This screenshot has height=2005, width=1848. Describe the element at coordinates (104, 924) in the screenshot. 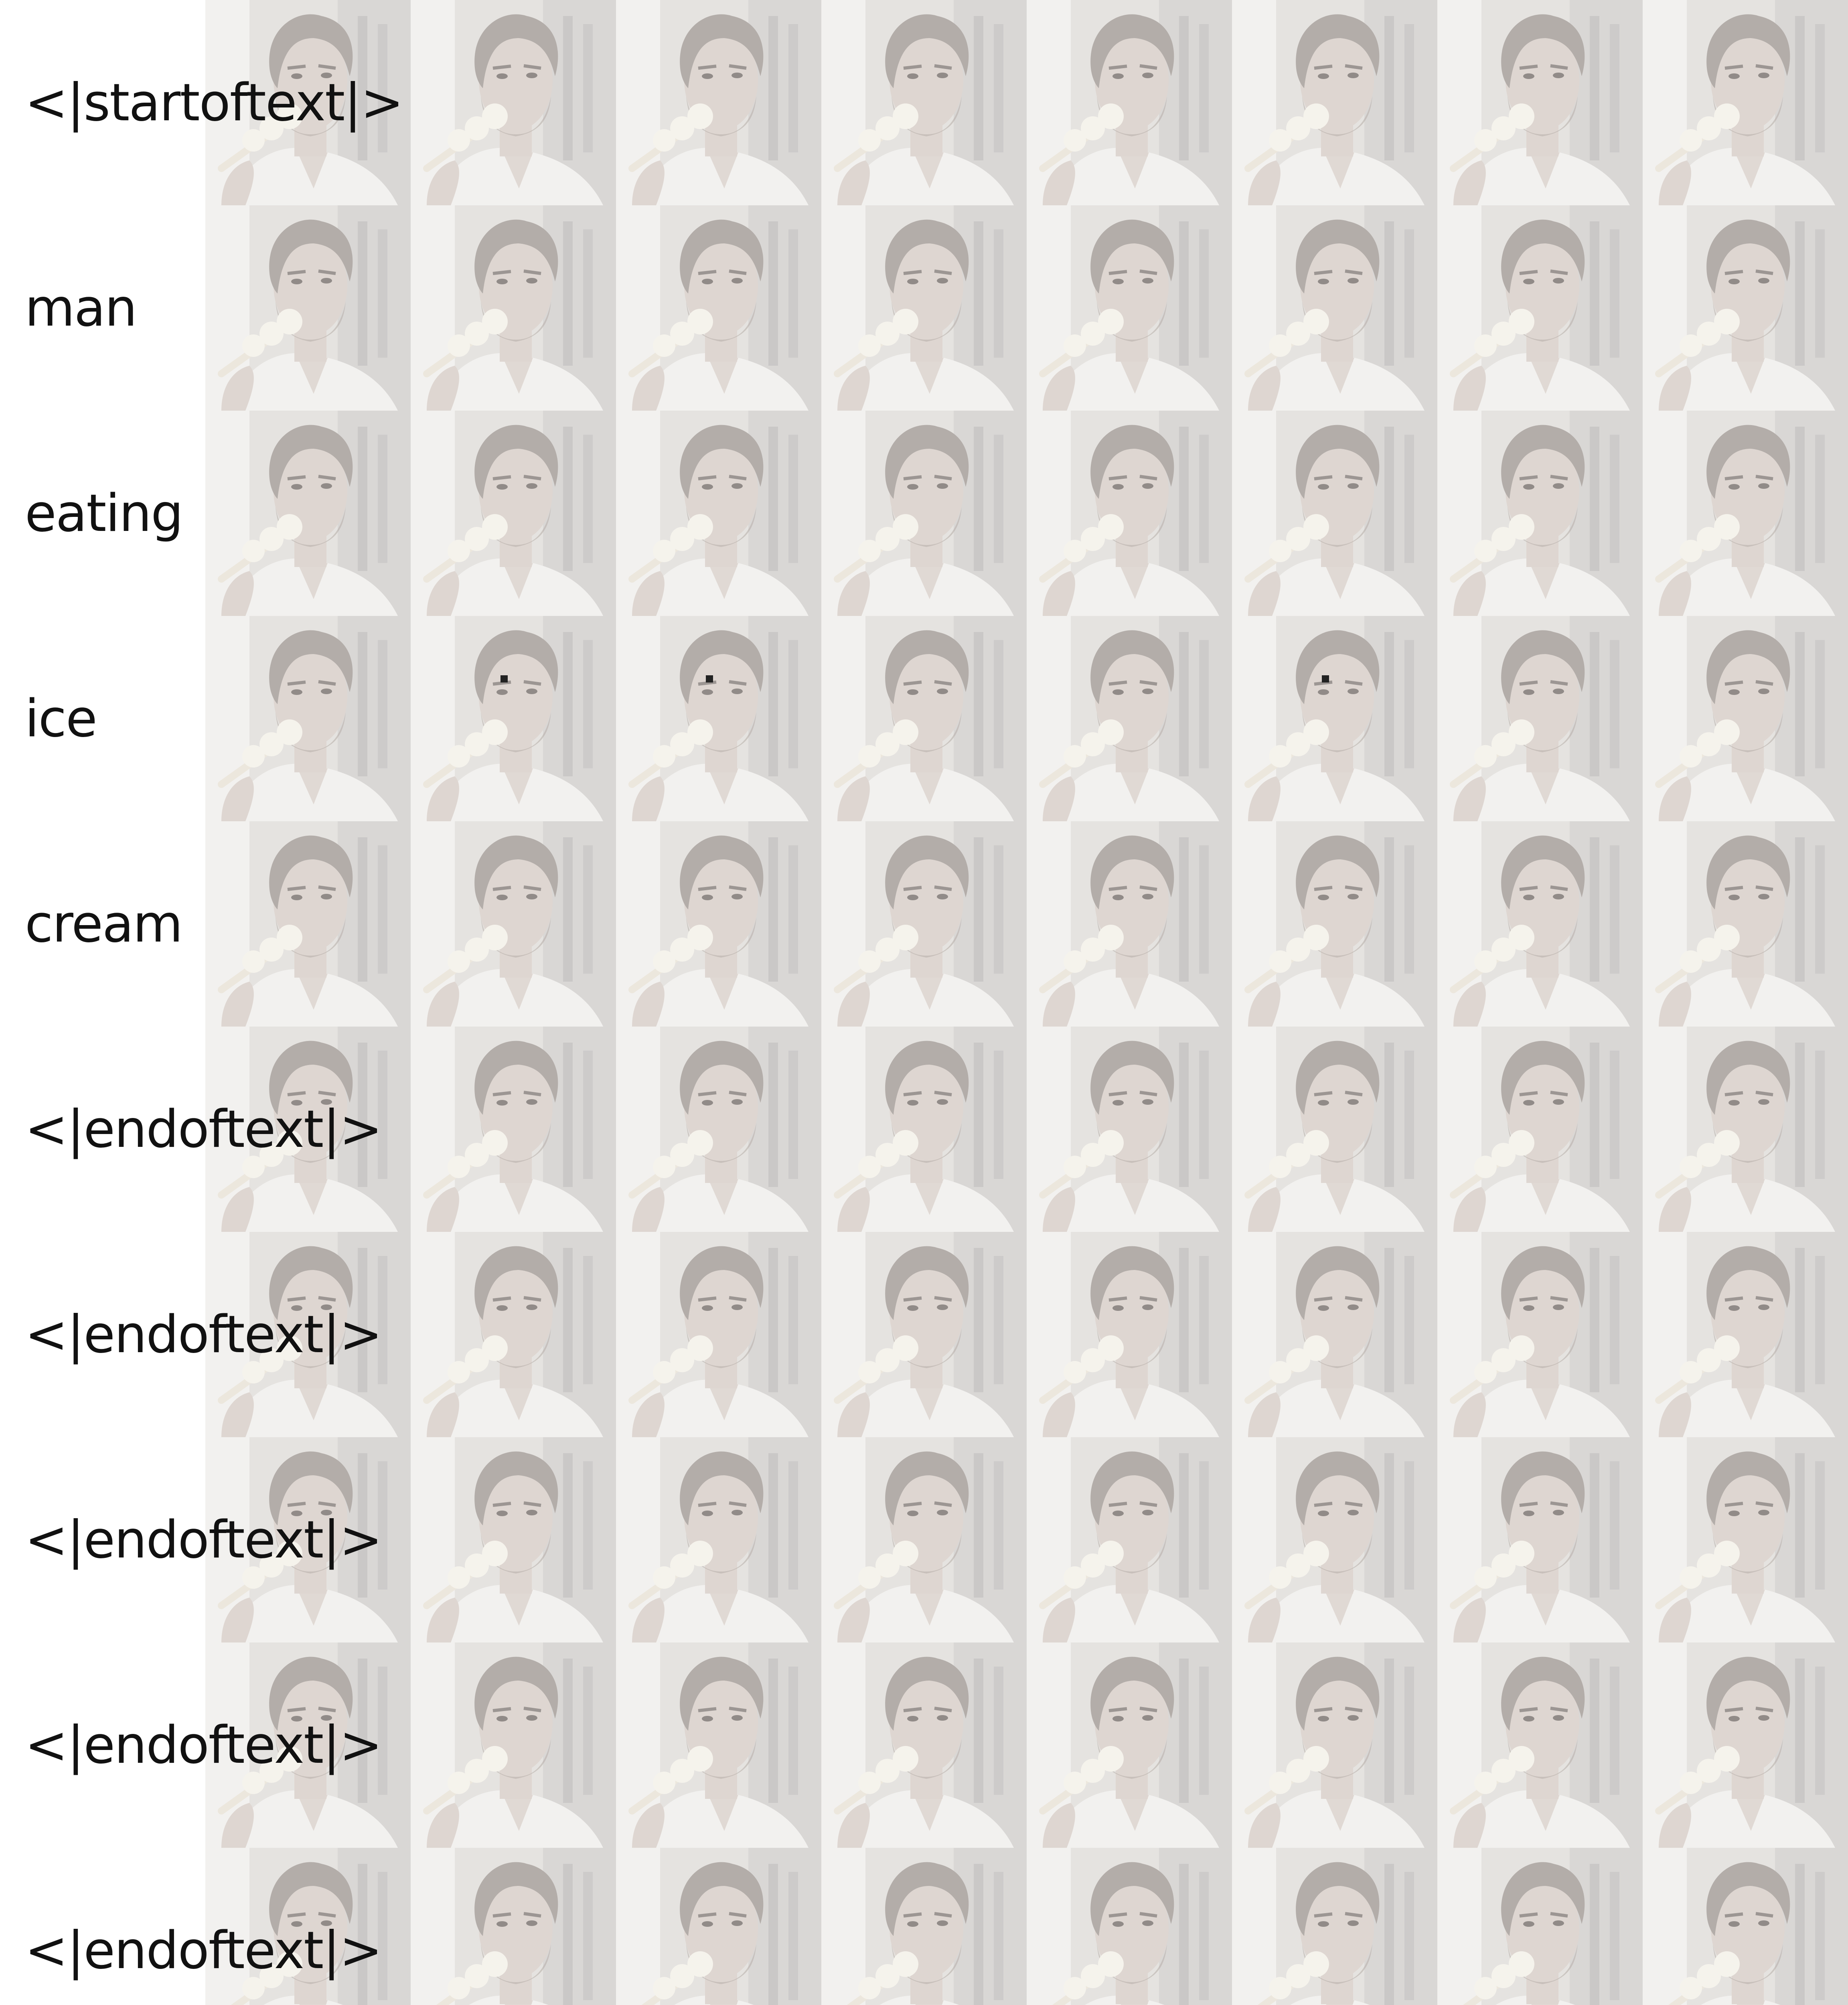

I see `token-label: cream` at that location.